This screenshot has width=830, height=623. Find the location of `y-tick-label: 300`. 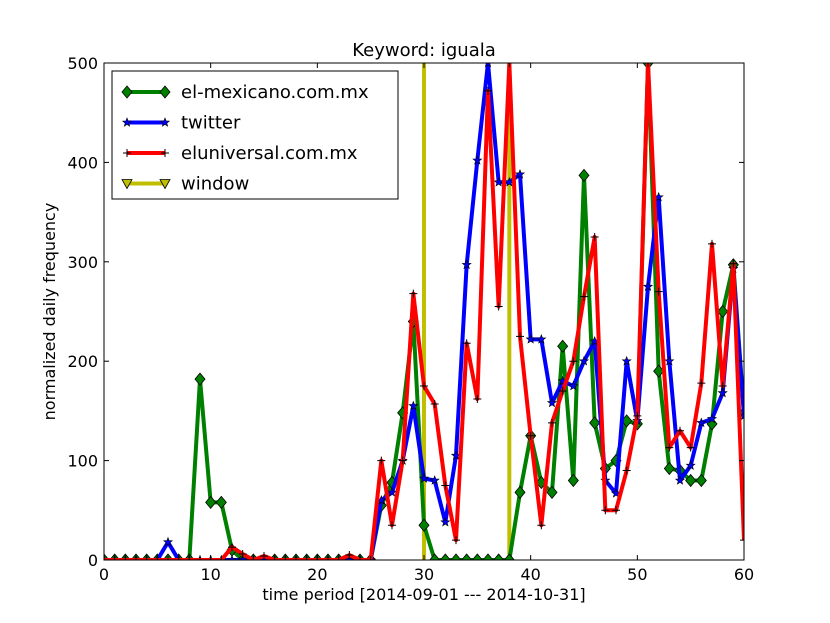

y-tick-label: 300 is located at coordinates (82, 262).